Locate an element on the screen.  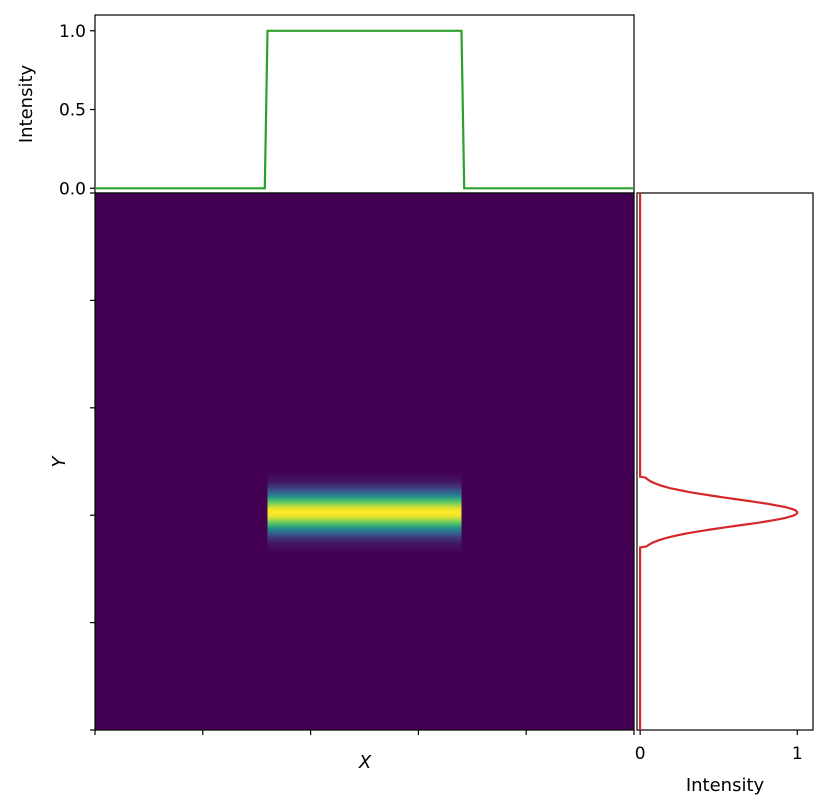
main-x-axis-label: X is located at coordinates (365, 762).